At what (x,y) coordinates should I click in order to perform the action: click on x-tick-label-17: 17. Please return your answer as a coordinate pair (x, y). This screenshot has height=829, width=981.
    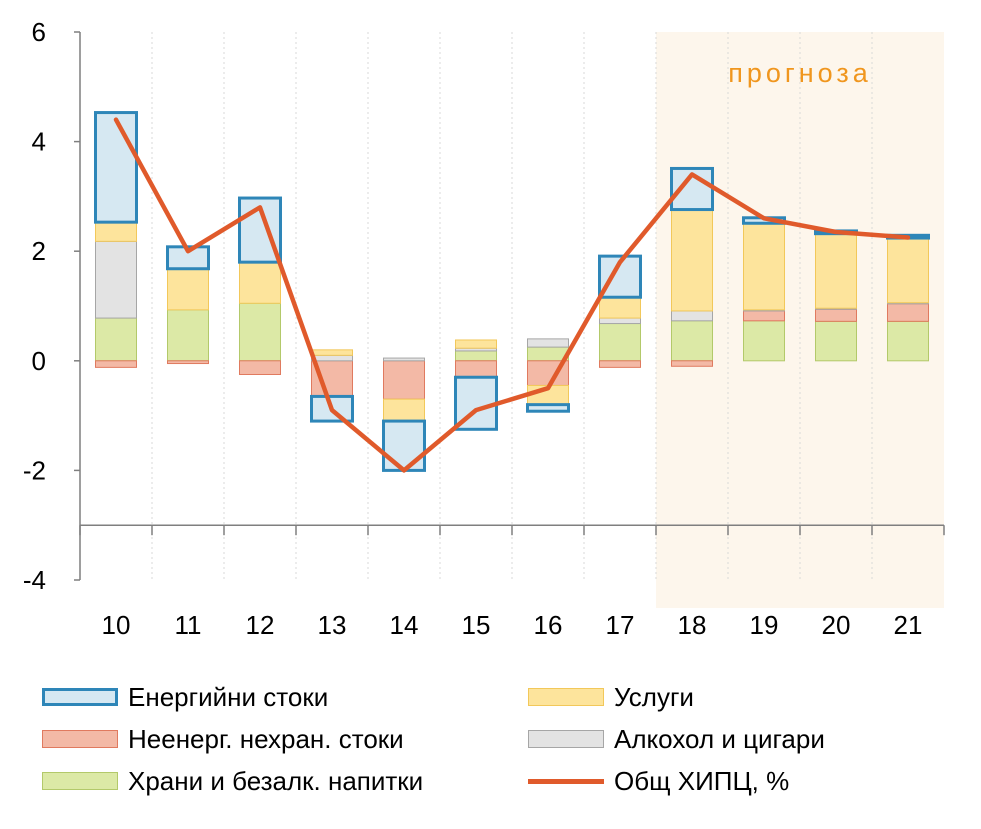
    Looking at the image, I should click on (620, 625).